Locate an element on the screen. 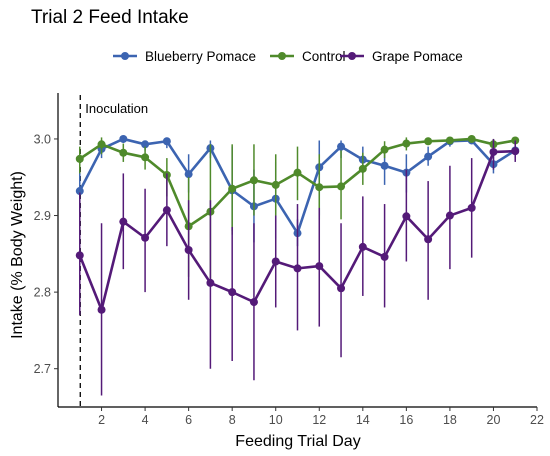 The width and height of the screenshot is (550, 456). legend: Blueberry Pomace Control Grape Pomace is located at coordinates (288, 56).